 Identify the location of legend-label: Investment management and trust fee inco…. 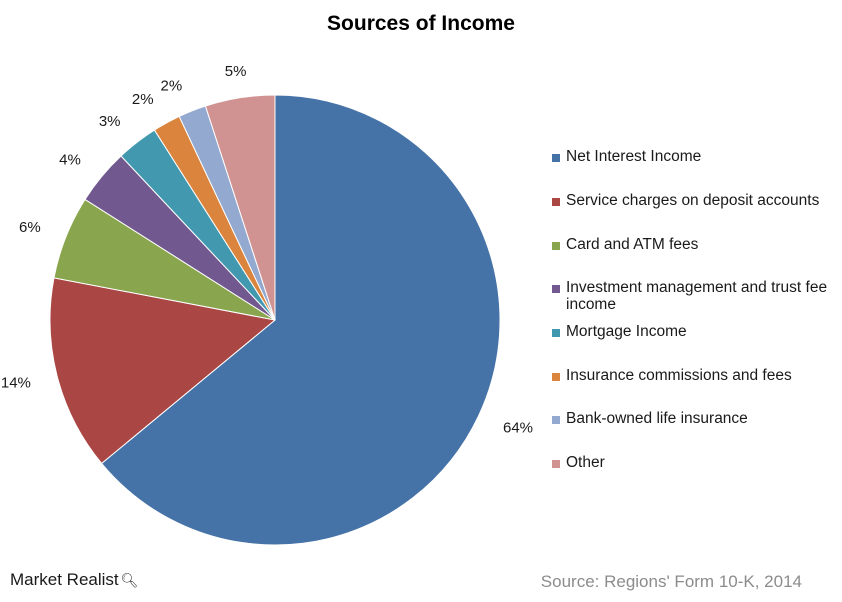
(697, 296).